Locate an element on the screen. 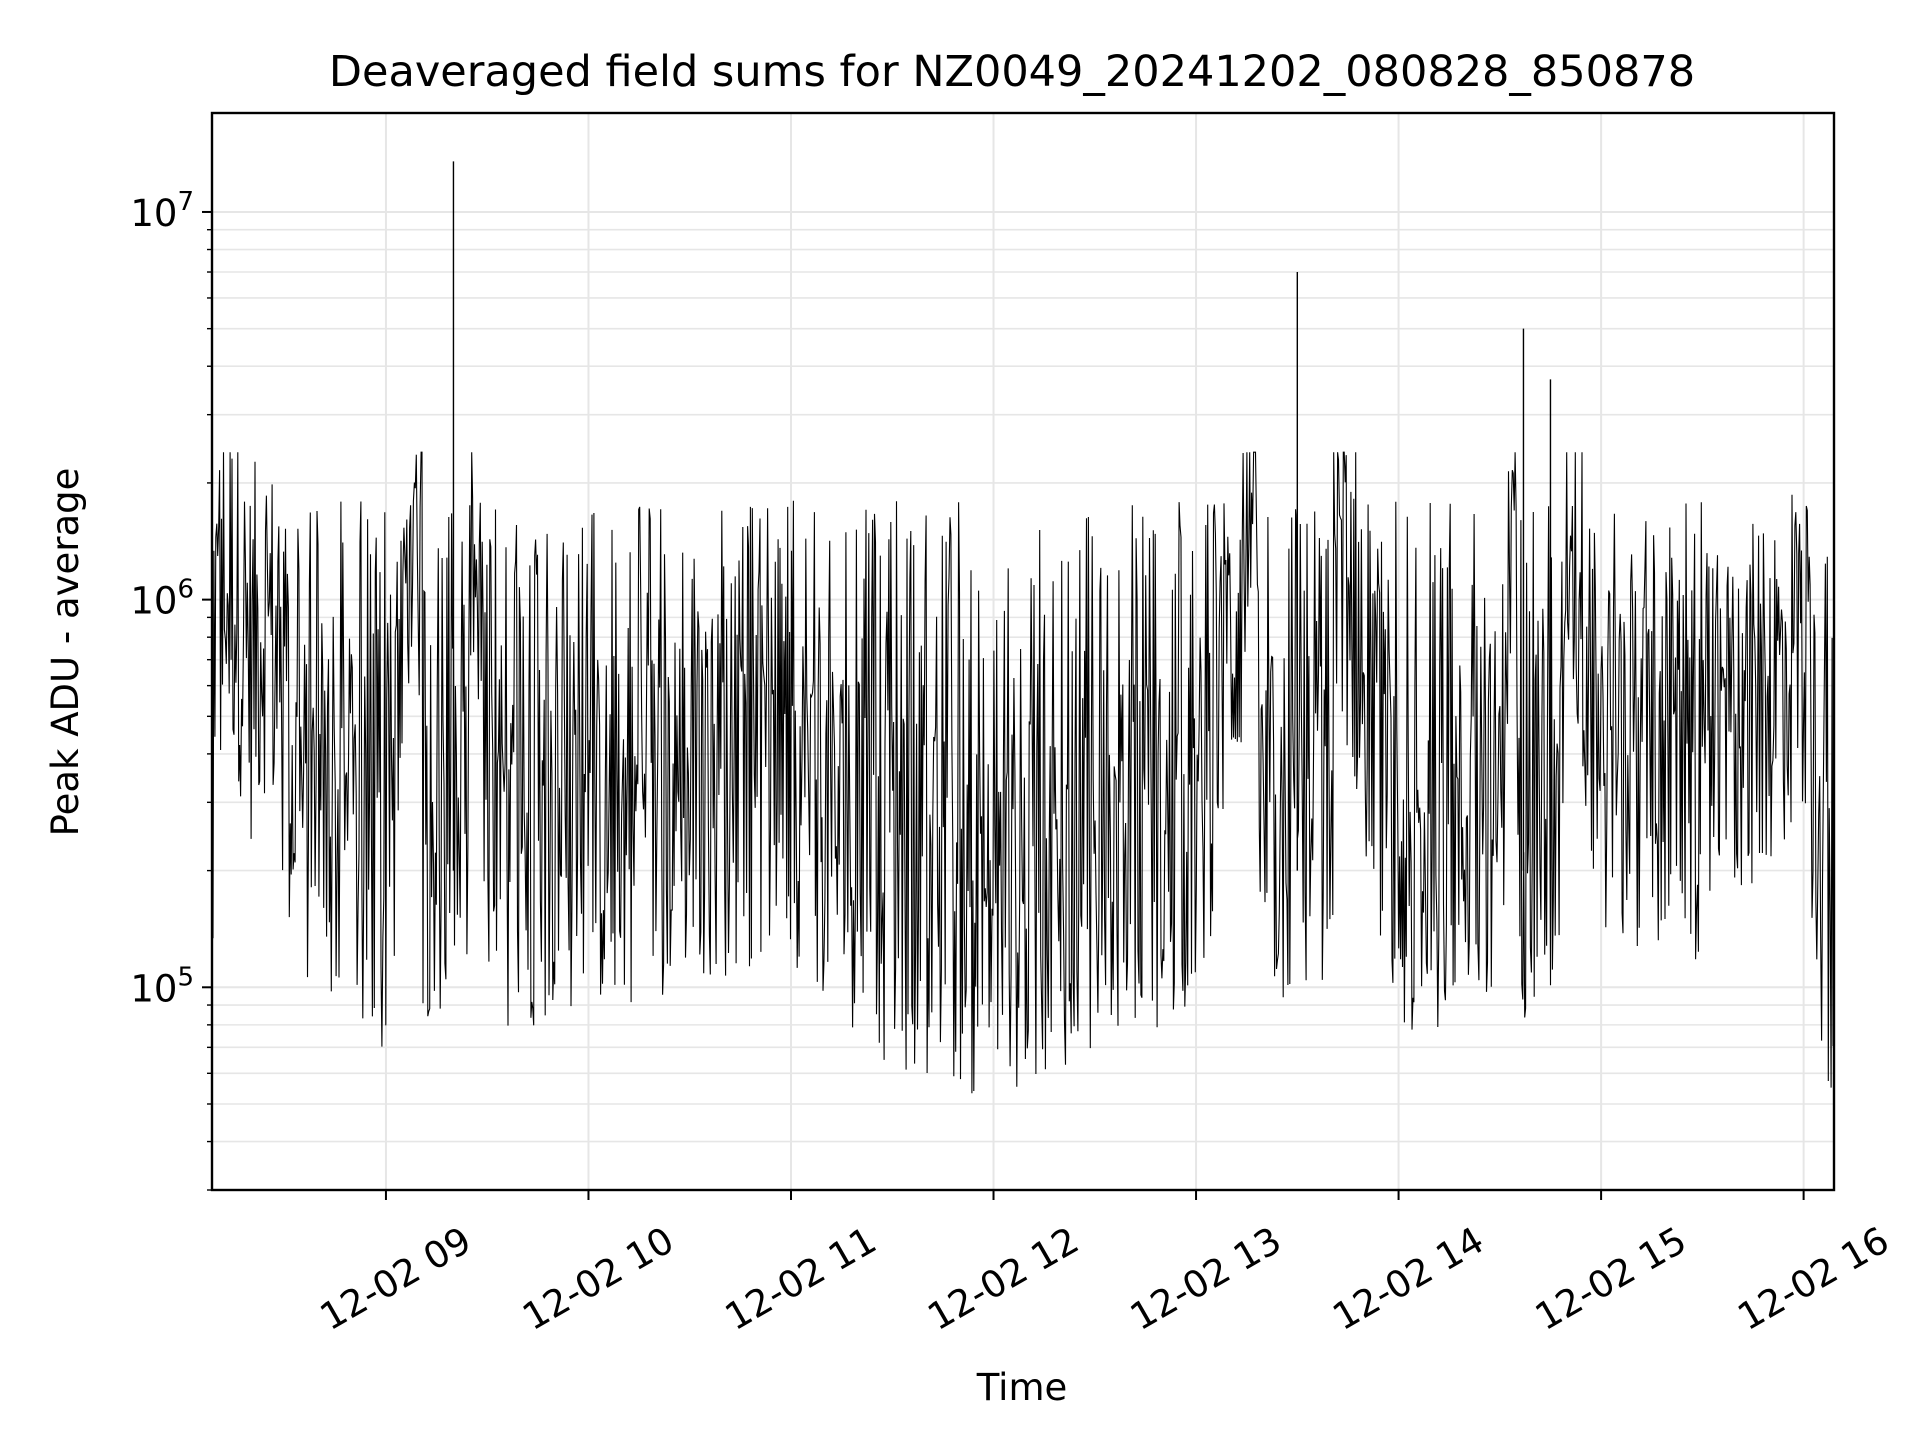 The width and height of the screenshot is (1920, 1440). y-tick-label: 107 is located at coordinates (162, 211).